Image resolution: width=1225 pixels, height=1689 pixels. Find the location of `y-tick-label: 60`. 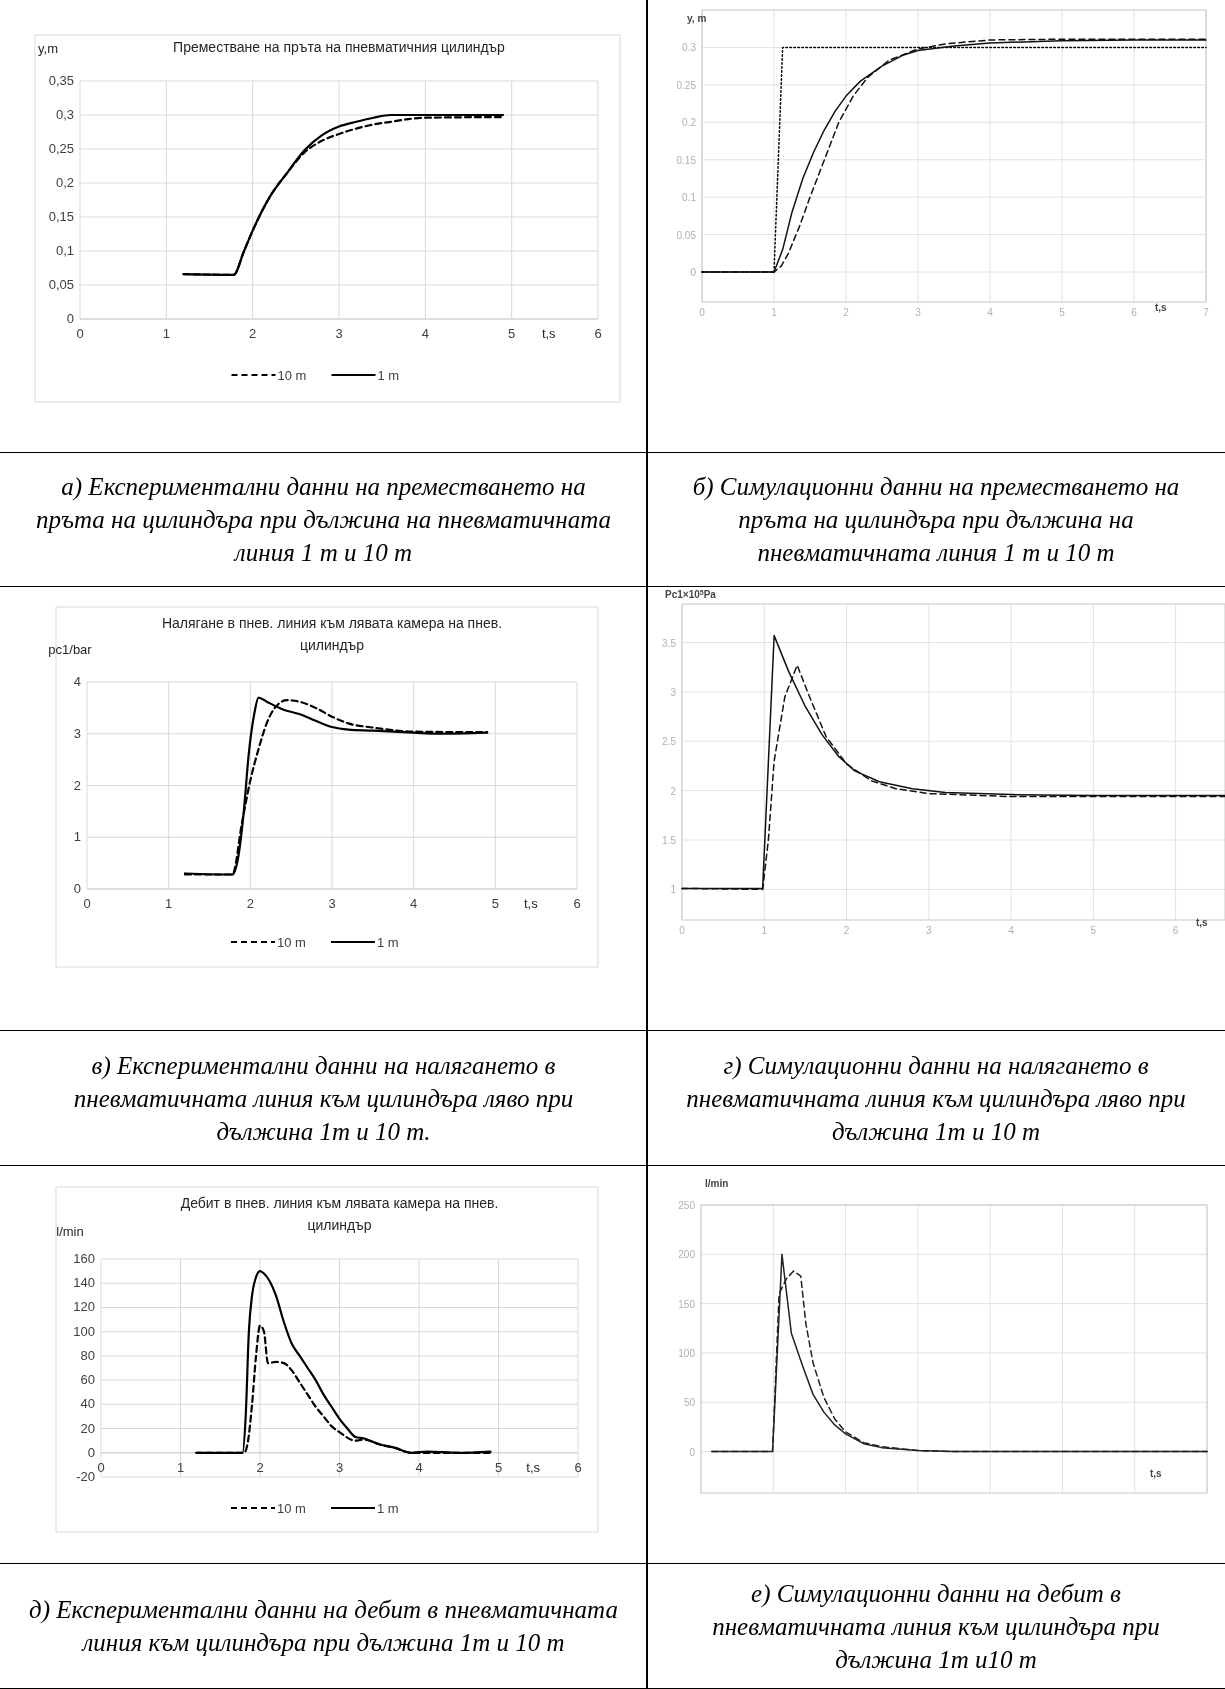

y-tick-label: 60 is located at coordinates (87, 1380).